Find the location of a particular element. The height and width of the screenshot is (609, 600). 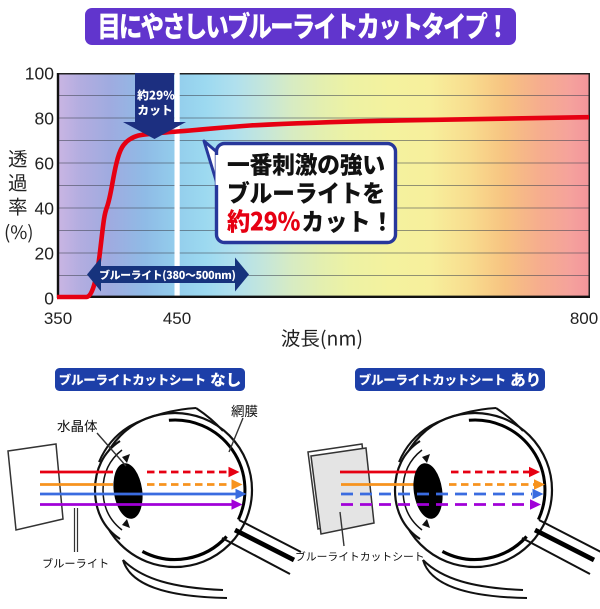

svg-text: 450 is located at coordinates (177, 318).